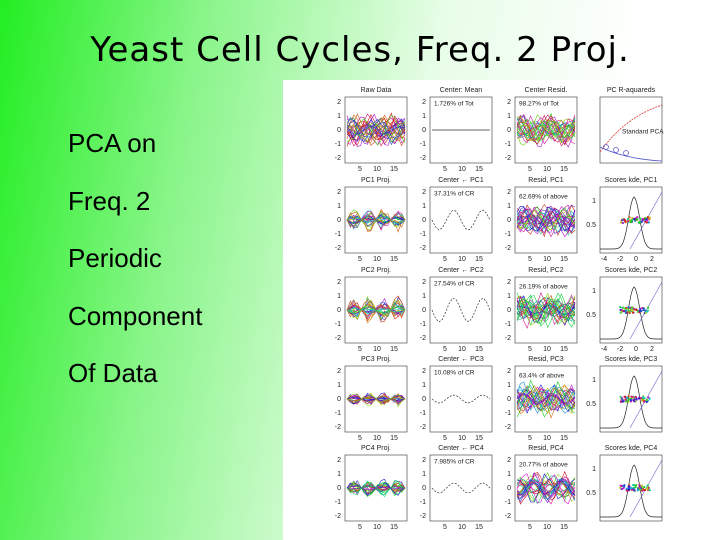 The height and width of the screenshot is (540, 720). Describe the element at coordinates (454, 194) in the screenshot. I see `annotation: 37.31% of CR` at that location.